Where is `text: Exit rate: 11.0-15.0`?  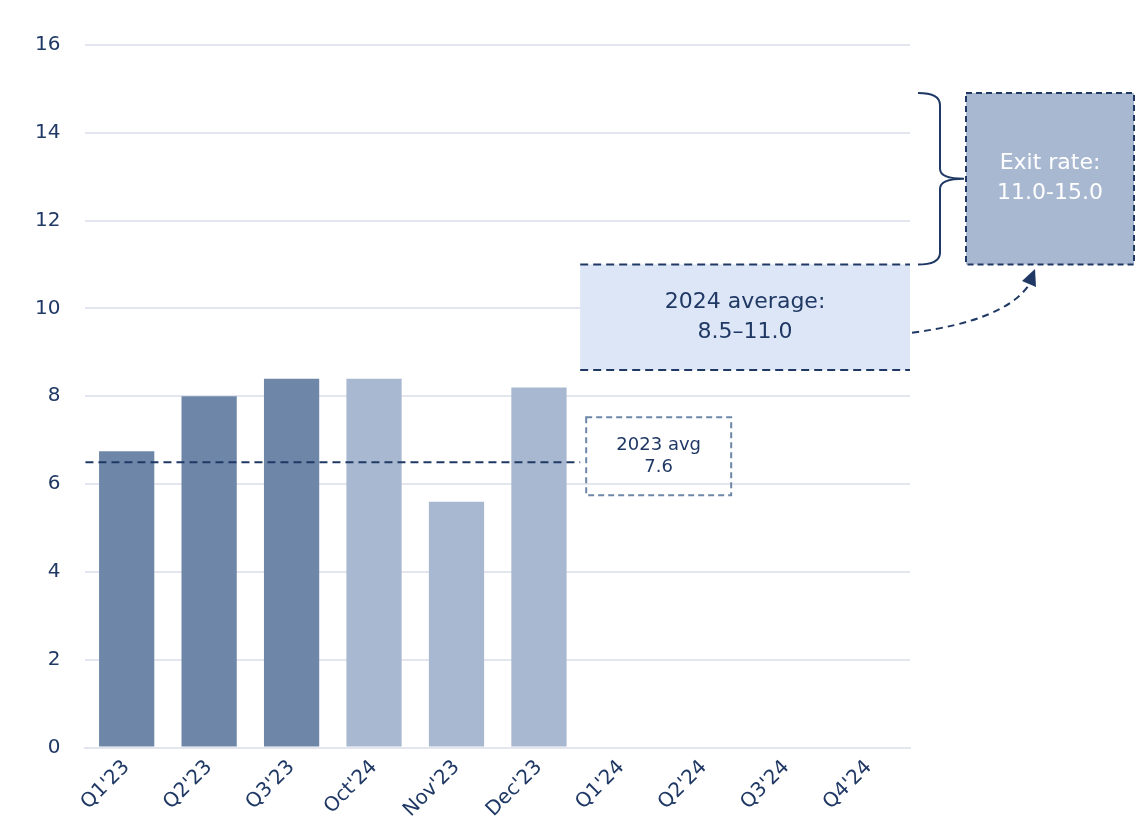 text: Exit rate: 11.0-15.0 is located at coordinates (1050, 177).